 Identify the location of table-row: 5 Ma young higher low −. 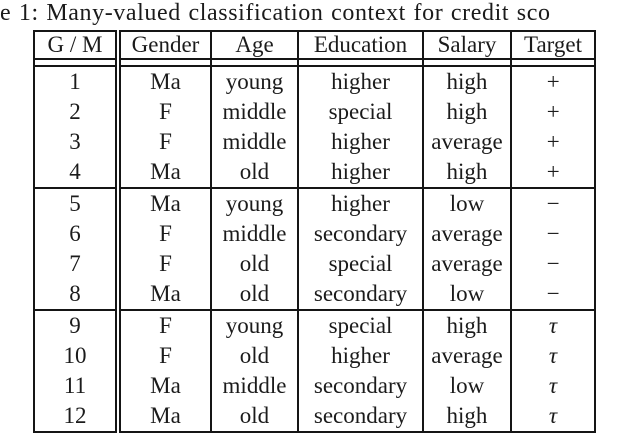
(314, 203).